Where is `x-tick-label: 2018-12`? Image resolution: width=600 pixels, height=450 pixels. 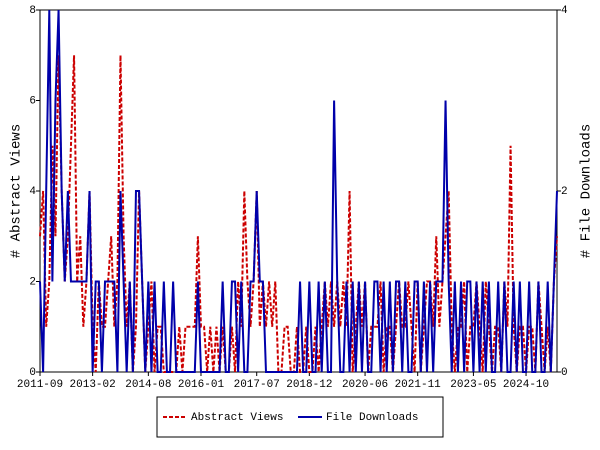
x-tick-label: 2018-12 is located at coordinates (309, 385).